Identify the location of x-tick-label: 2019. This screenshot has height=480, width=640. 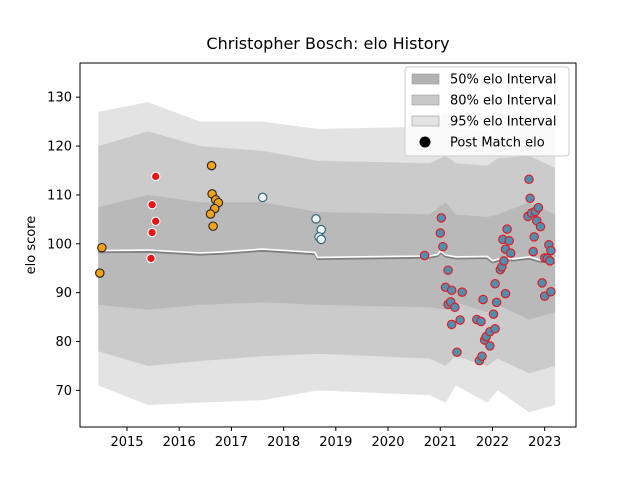
(335, 442).